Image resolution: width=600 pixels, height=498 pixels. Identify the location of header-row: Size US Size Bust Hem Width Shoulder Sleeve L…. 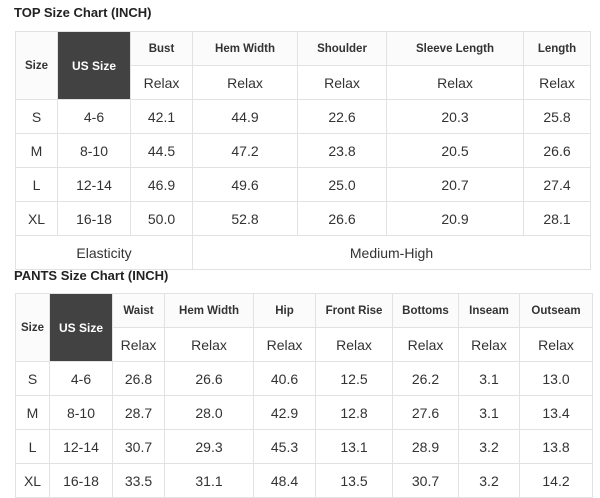
(303, 65).